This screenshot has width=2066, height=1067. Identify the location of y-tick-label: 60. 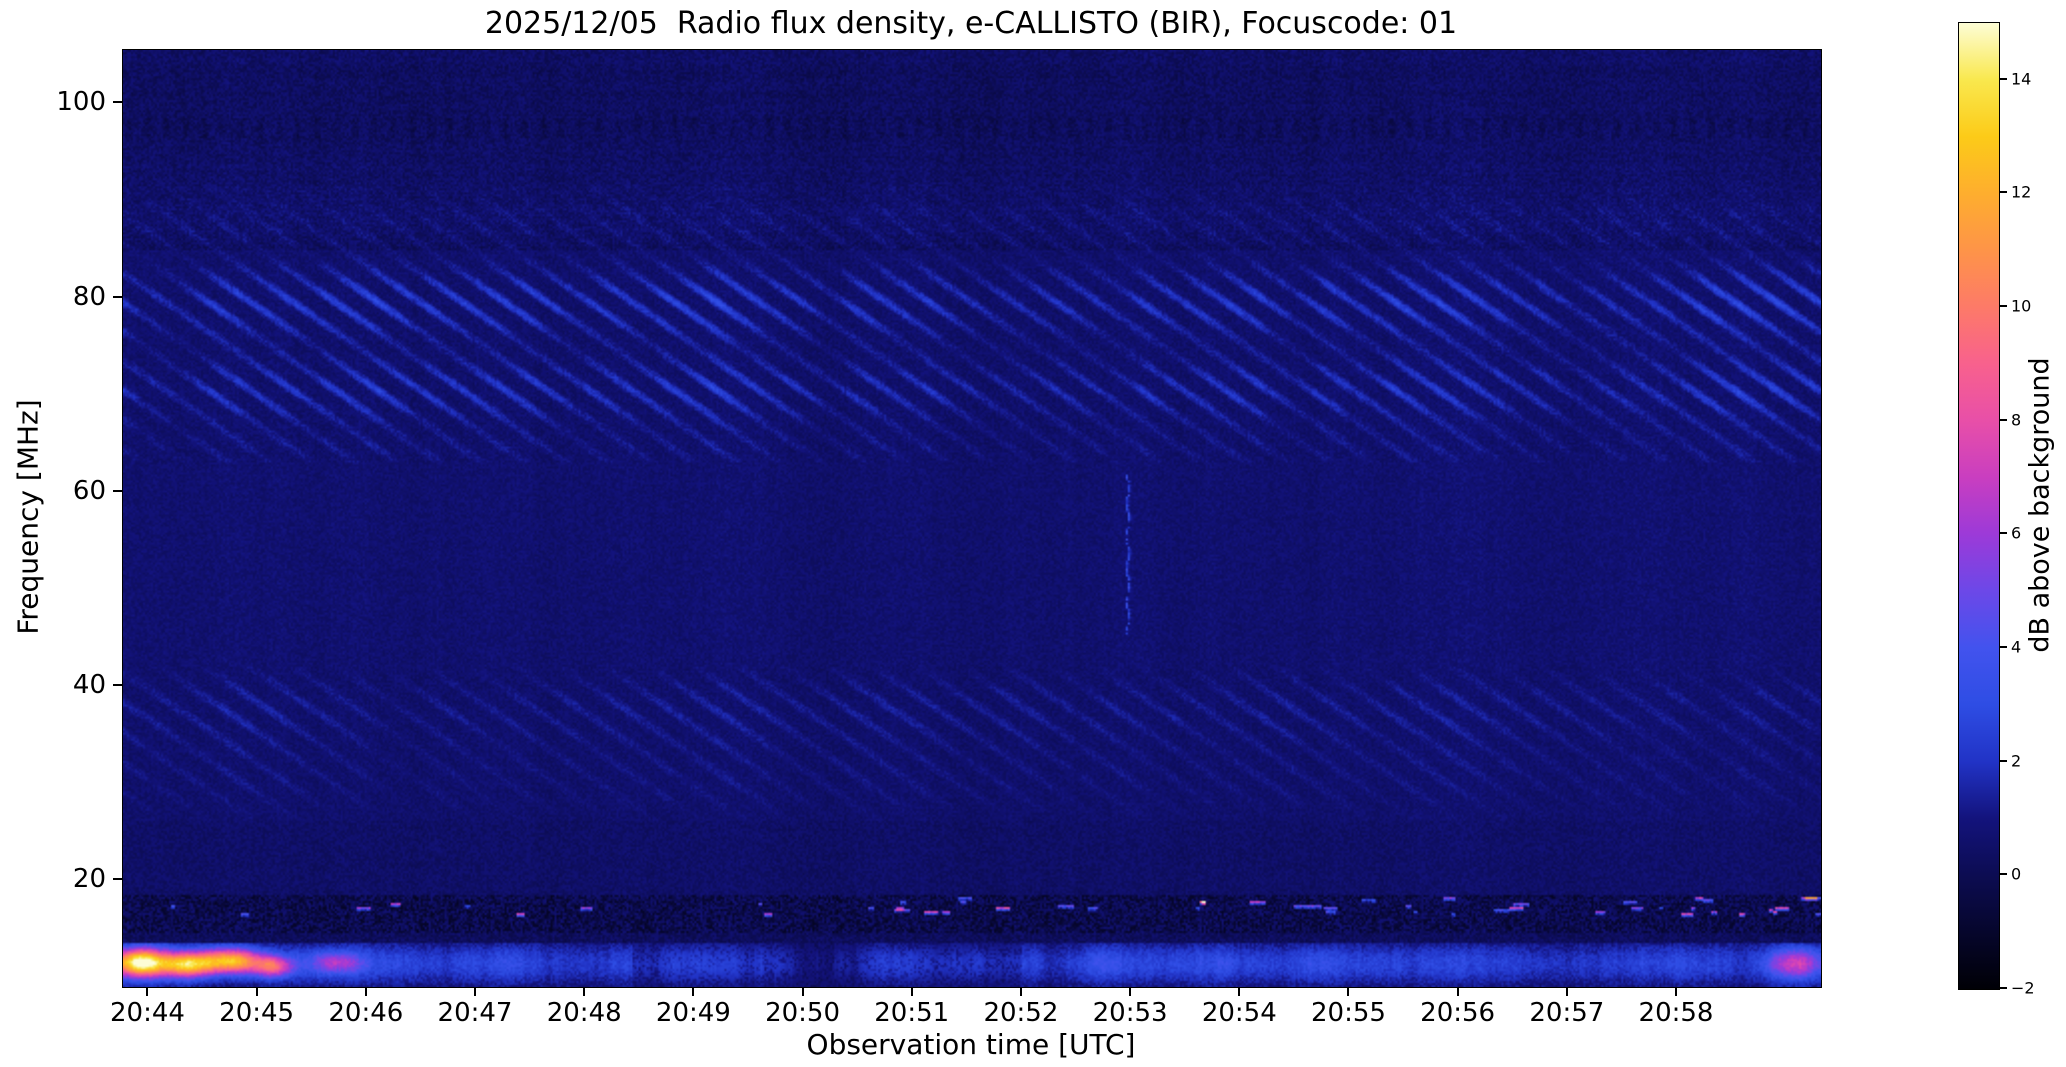
(89, 490).